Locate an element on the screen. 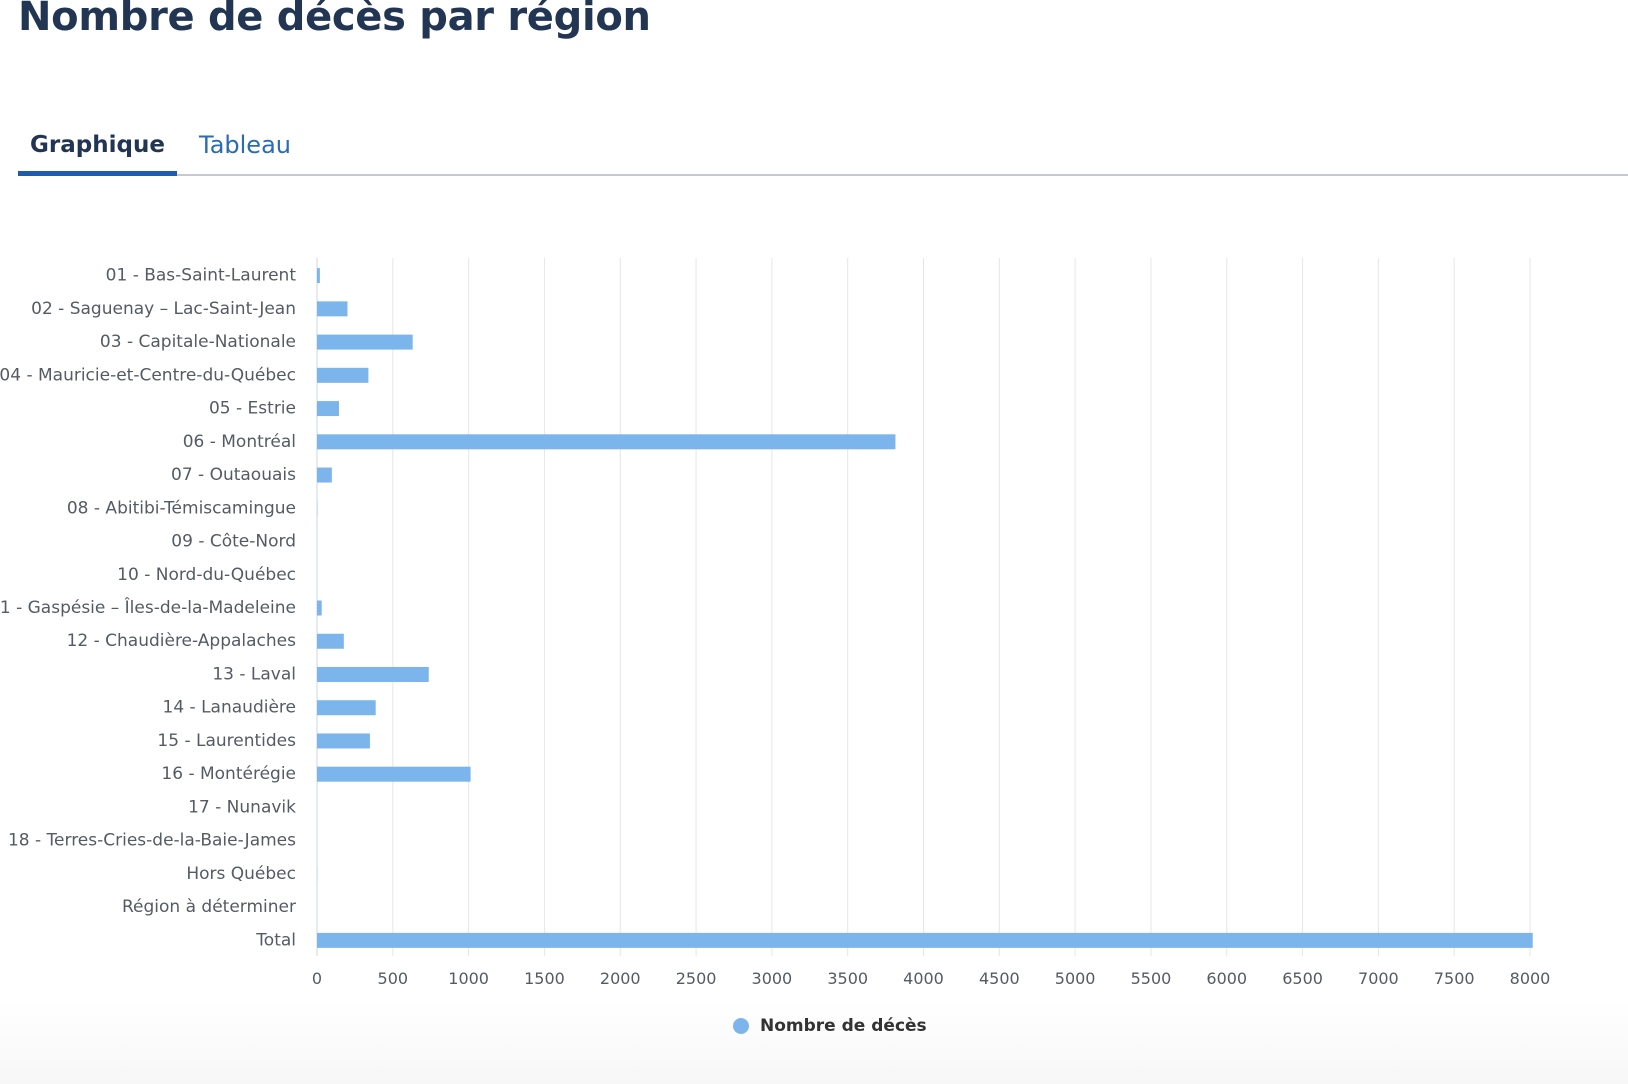 The width and height of the screenshot is (1628, 1084). category-label: 16 - Montérégie is located at coordinates (228, 774).